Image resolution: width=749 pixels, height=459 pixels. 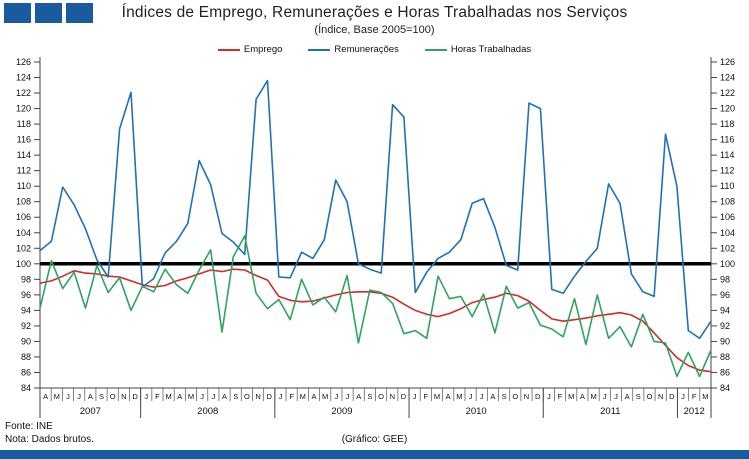 What do you see at coordinates (249, 49) in the screenshot?
I see `legend-item-emprego: Emprego` at bounding box center [249, 49].